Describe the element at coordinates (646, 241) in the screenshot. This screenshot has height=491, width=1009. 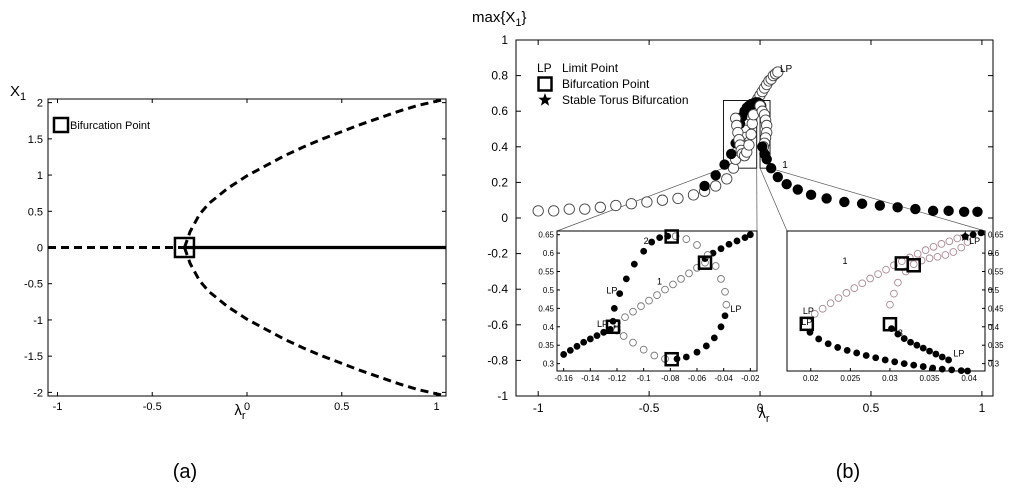
I see `inset-annotation-label: 2` at that location.